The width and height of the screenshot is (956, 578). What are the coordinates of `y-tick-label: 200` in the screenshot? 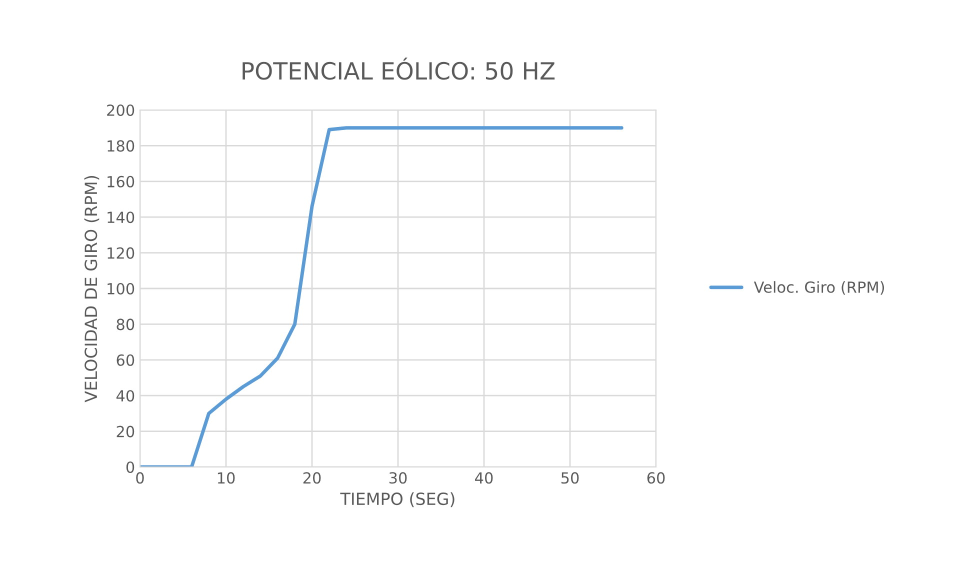 It's located at (120, 110).